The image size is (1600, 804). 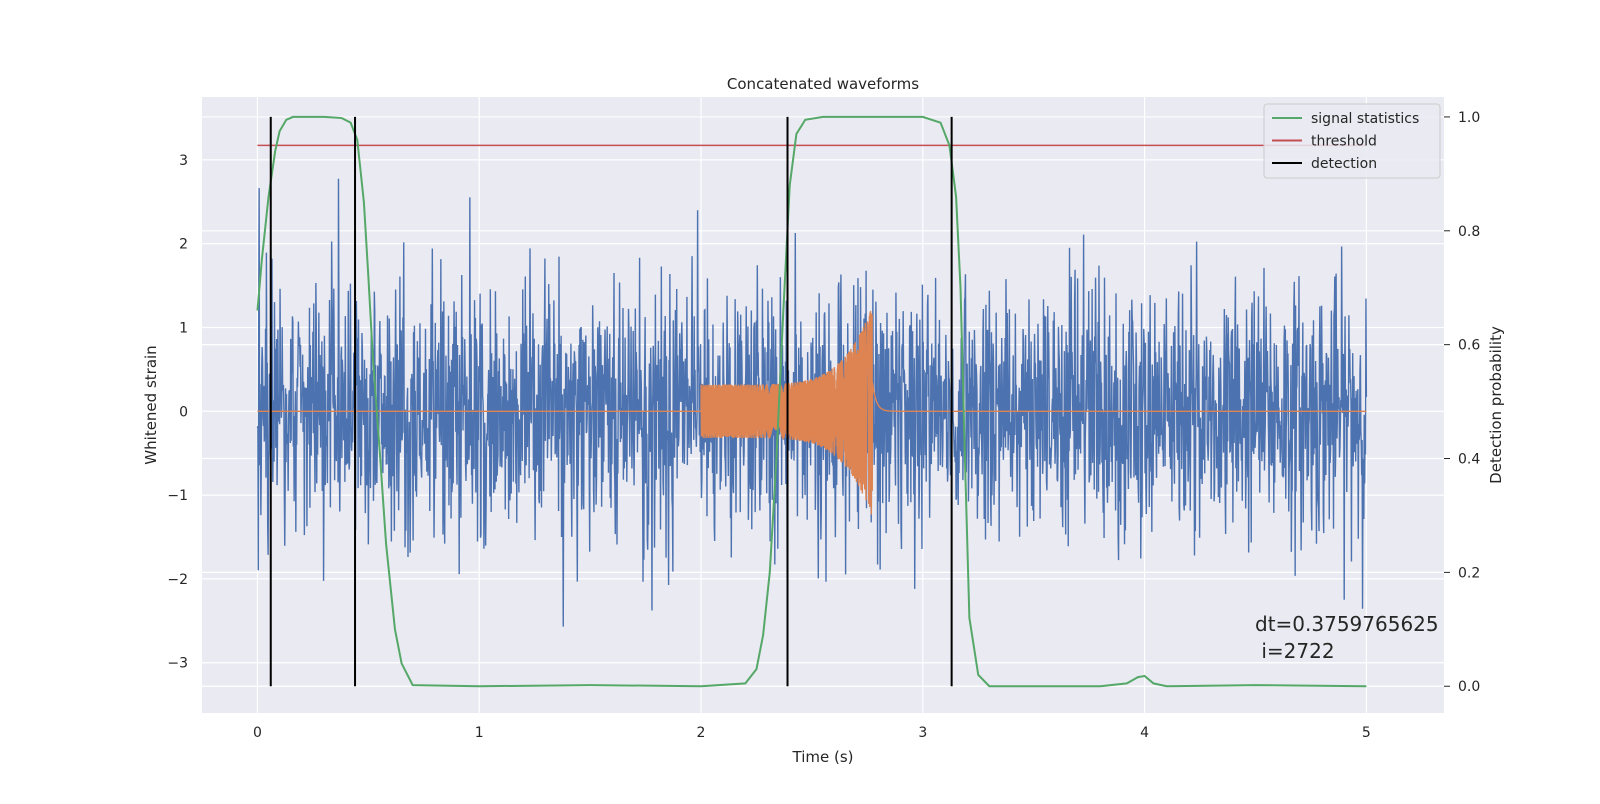 I want to click on y2-tick-label: 0.8, so click(x=1469, y=232).